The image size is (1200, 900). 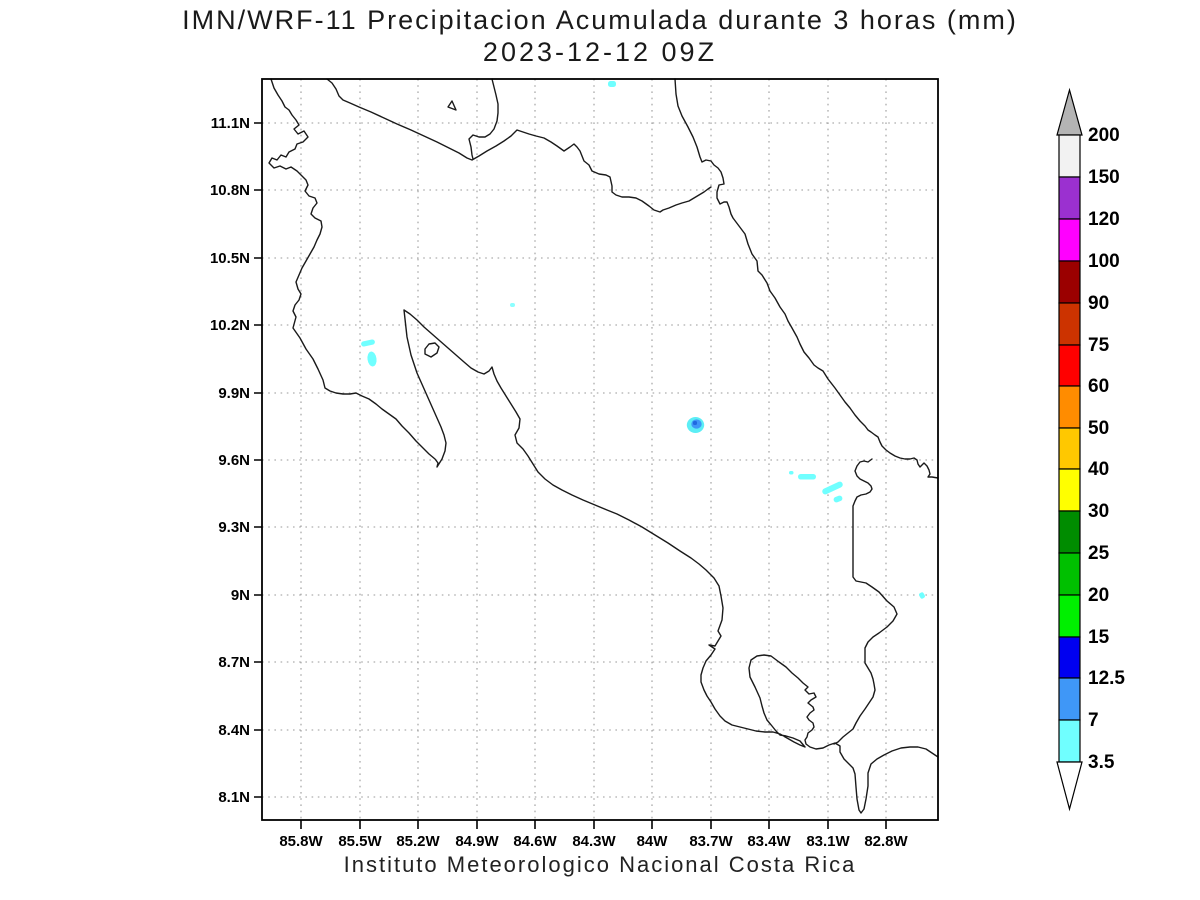 I want to click on colorbar-label: 60, so click(x=1098, y=386).